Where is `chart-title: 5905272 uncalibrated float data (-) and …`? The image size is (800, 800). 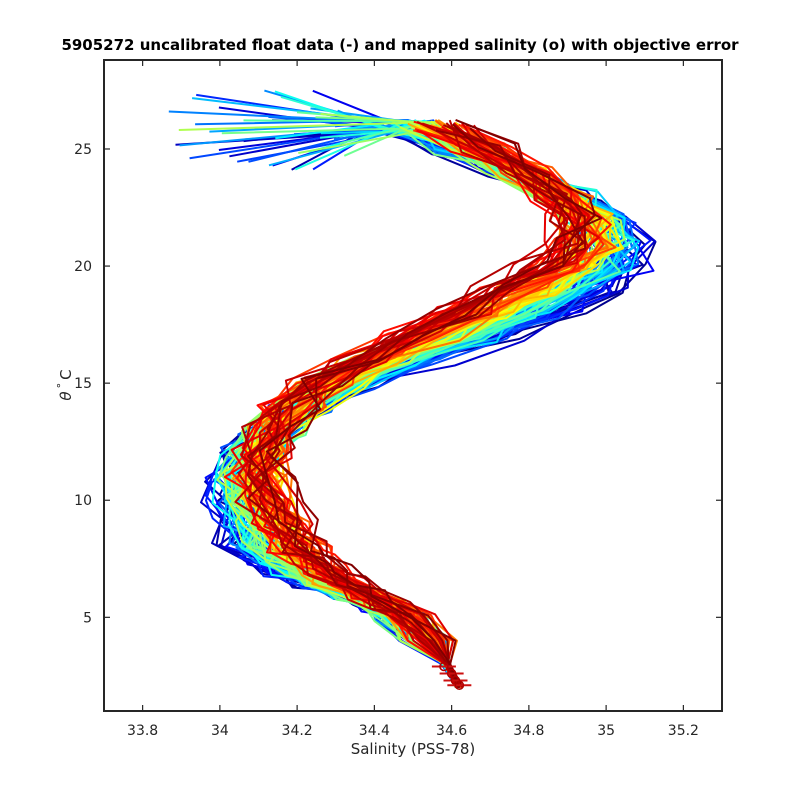 chart-title: 5905272 uncalibrated float data (-) and … is located at coordinates (400, 45).